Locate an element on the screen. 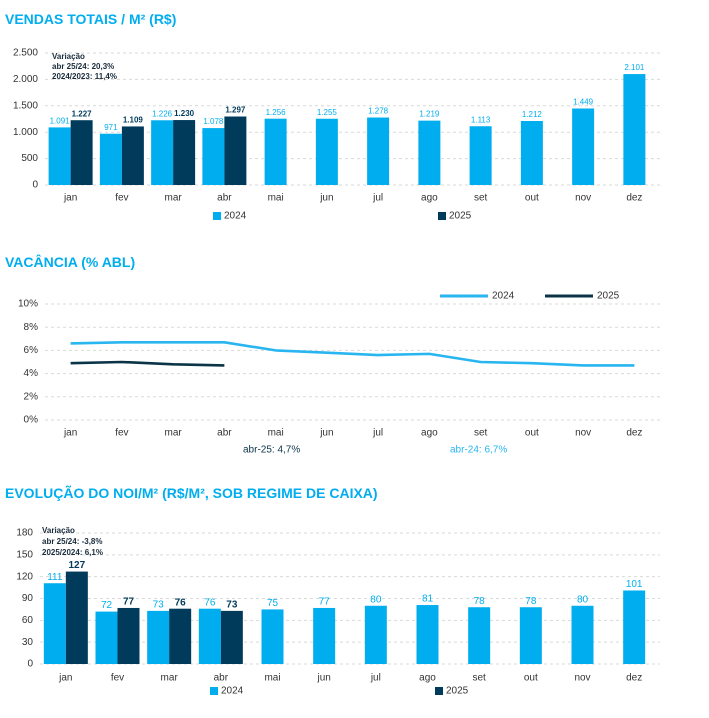 The width and height of the screenshot is (709, 718). annotation: 2024/2023: 11,4% is located at coordinates (84, 76).